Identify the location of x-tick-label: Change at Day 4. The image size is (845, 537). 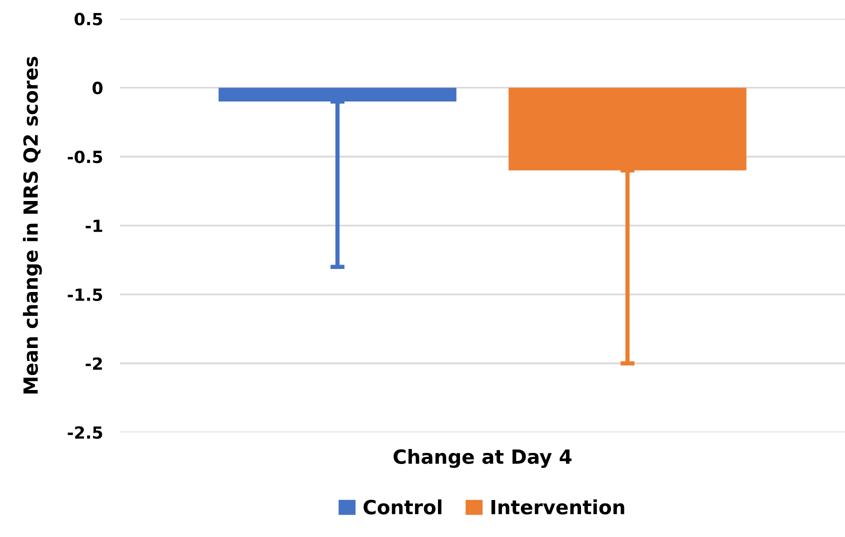
(483, 458).